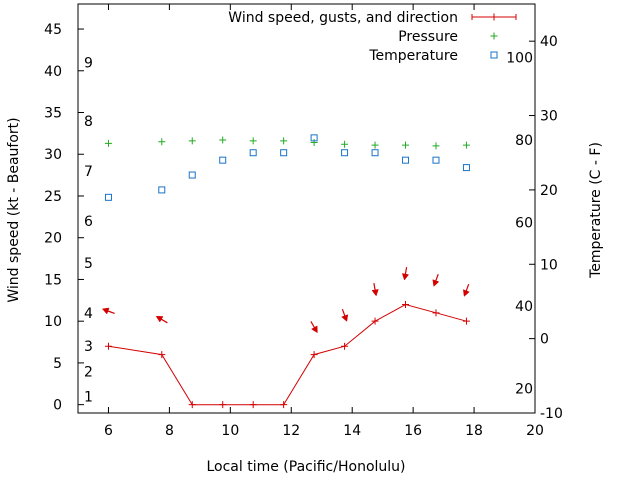  I want to click on legend-swatch-plus, so click(494, 36).